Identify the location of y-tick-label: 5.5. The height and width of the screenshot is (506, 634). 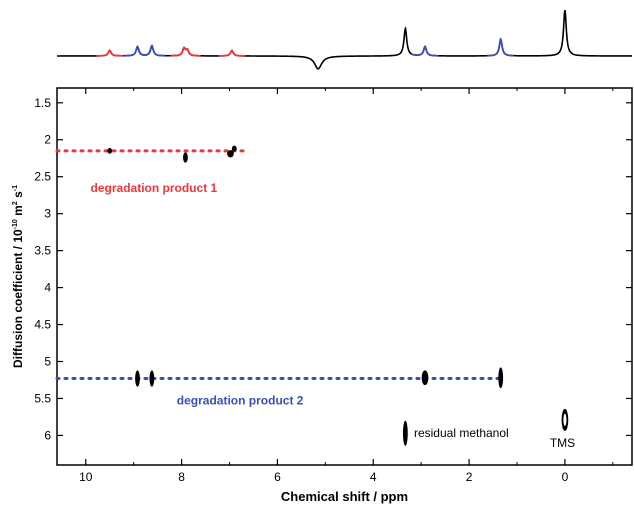
(42, 398).